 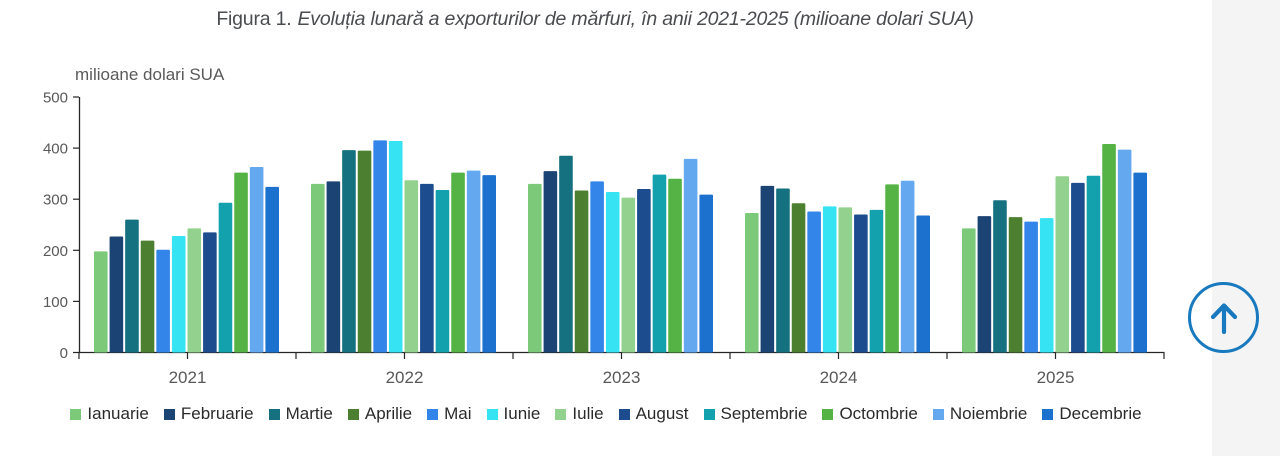 I want to click on bar-februarie-2023, so click(x=550, y=262).